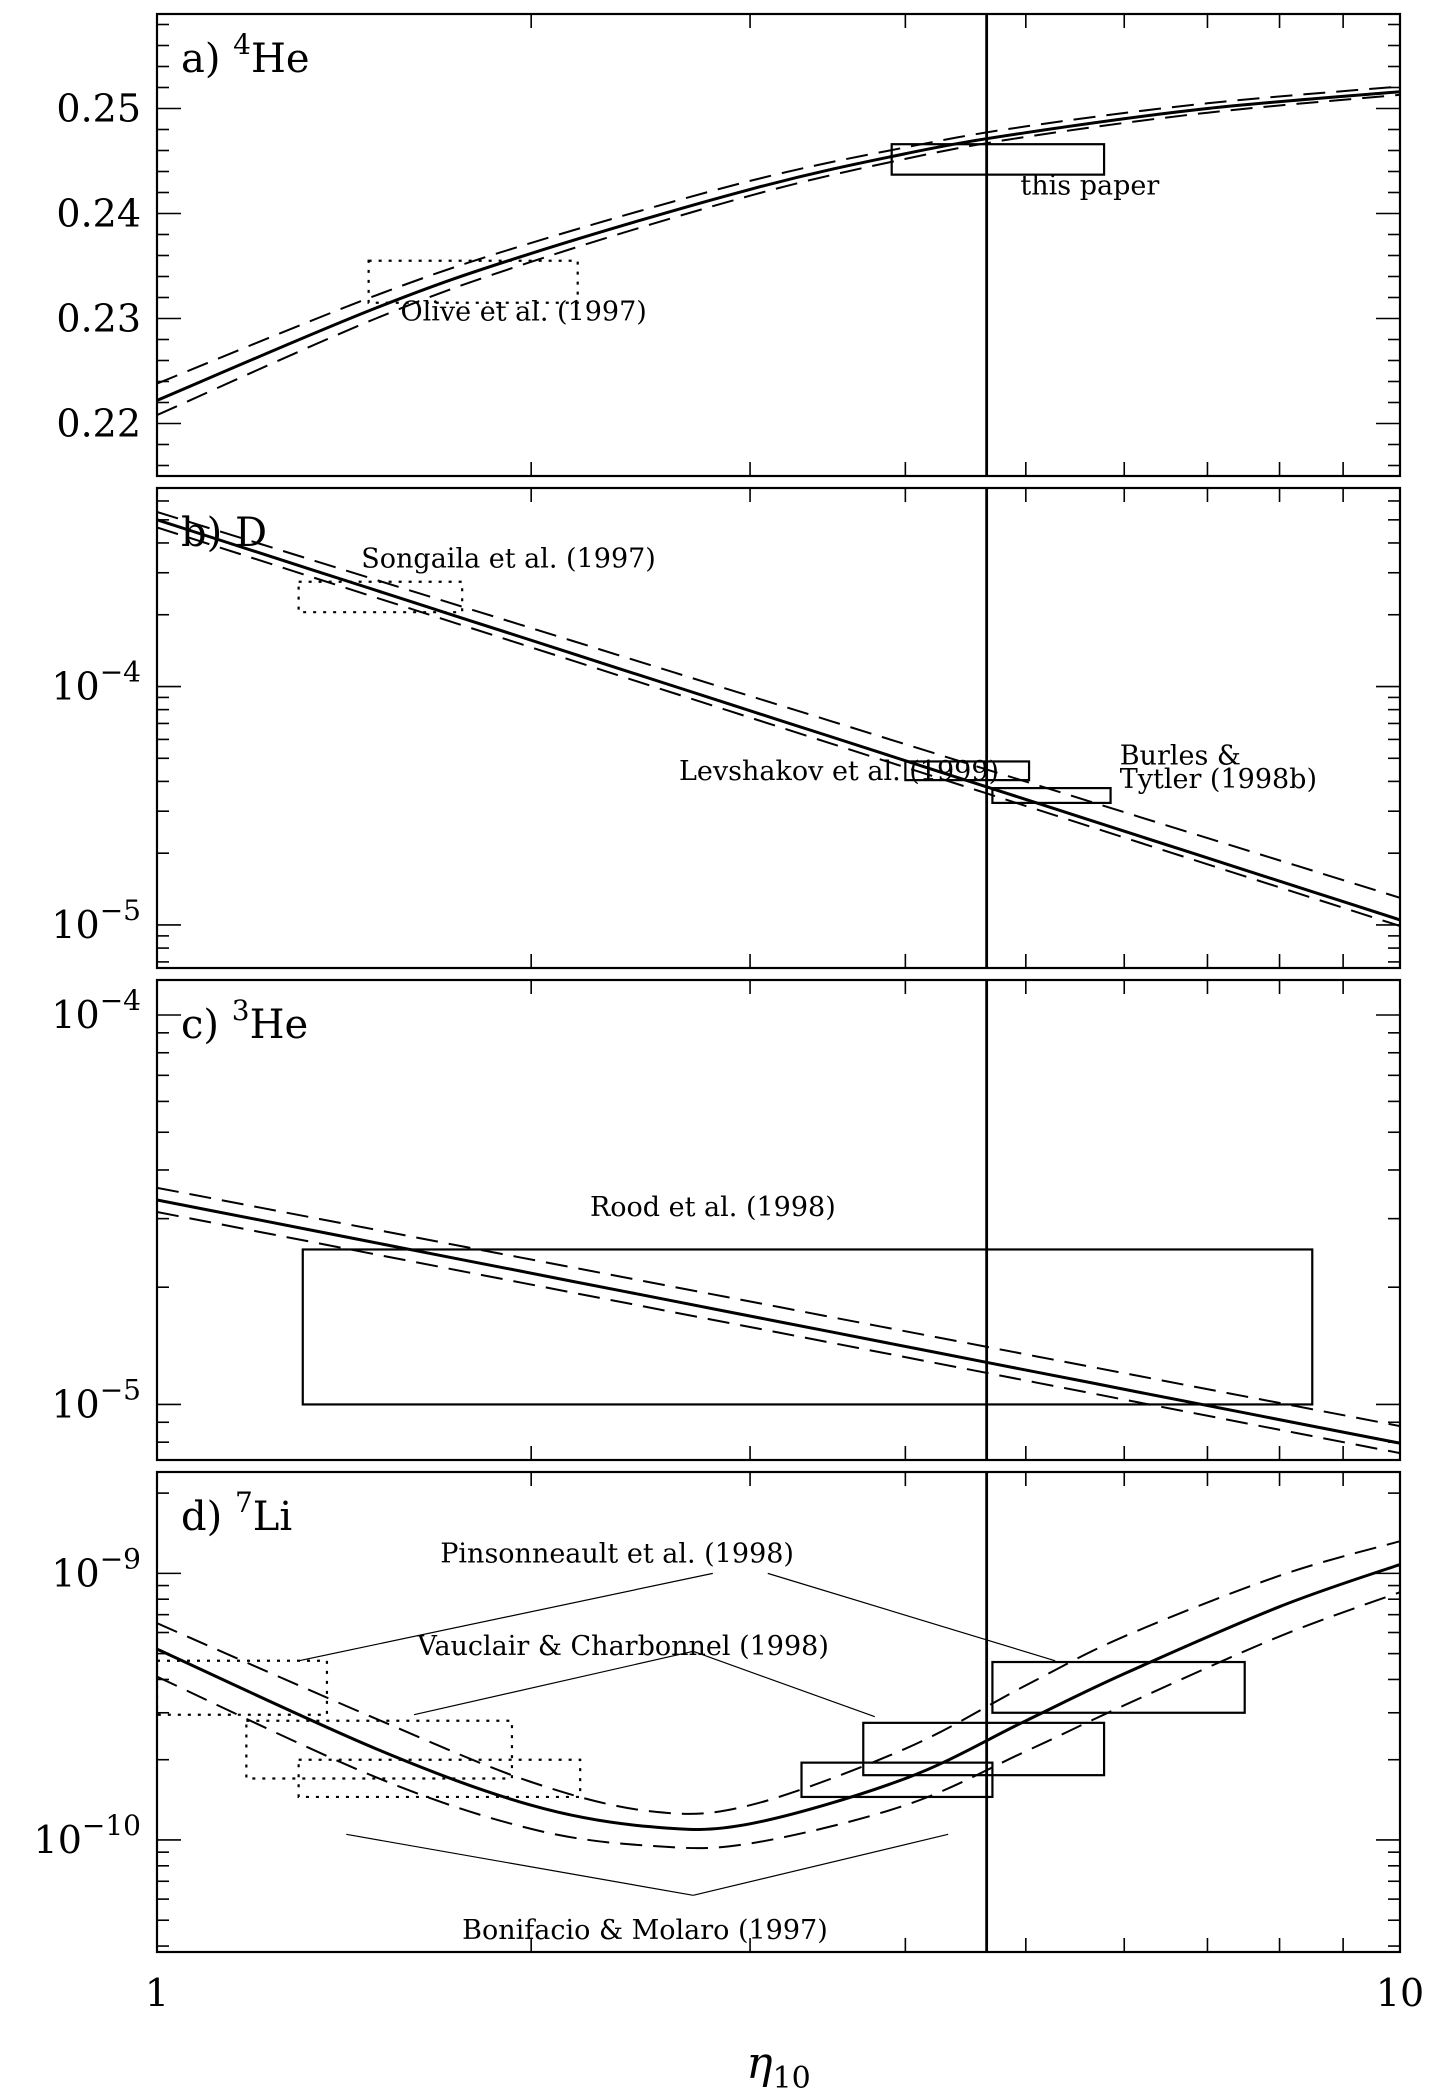 The height and width of the screenshot is (2100, 1442). I want to click on y-tick-label: 0.24, so click(98, 214).